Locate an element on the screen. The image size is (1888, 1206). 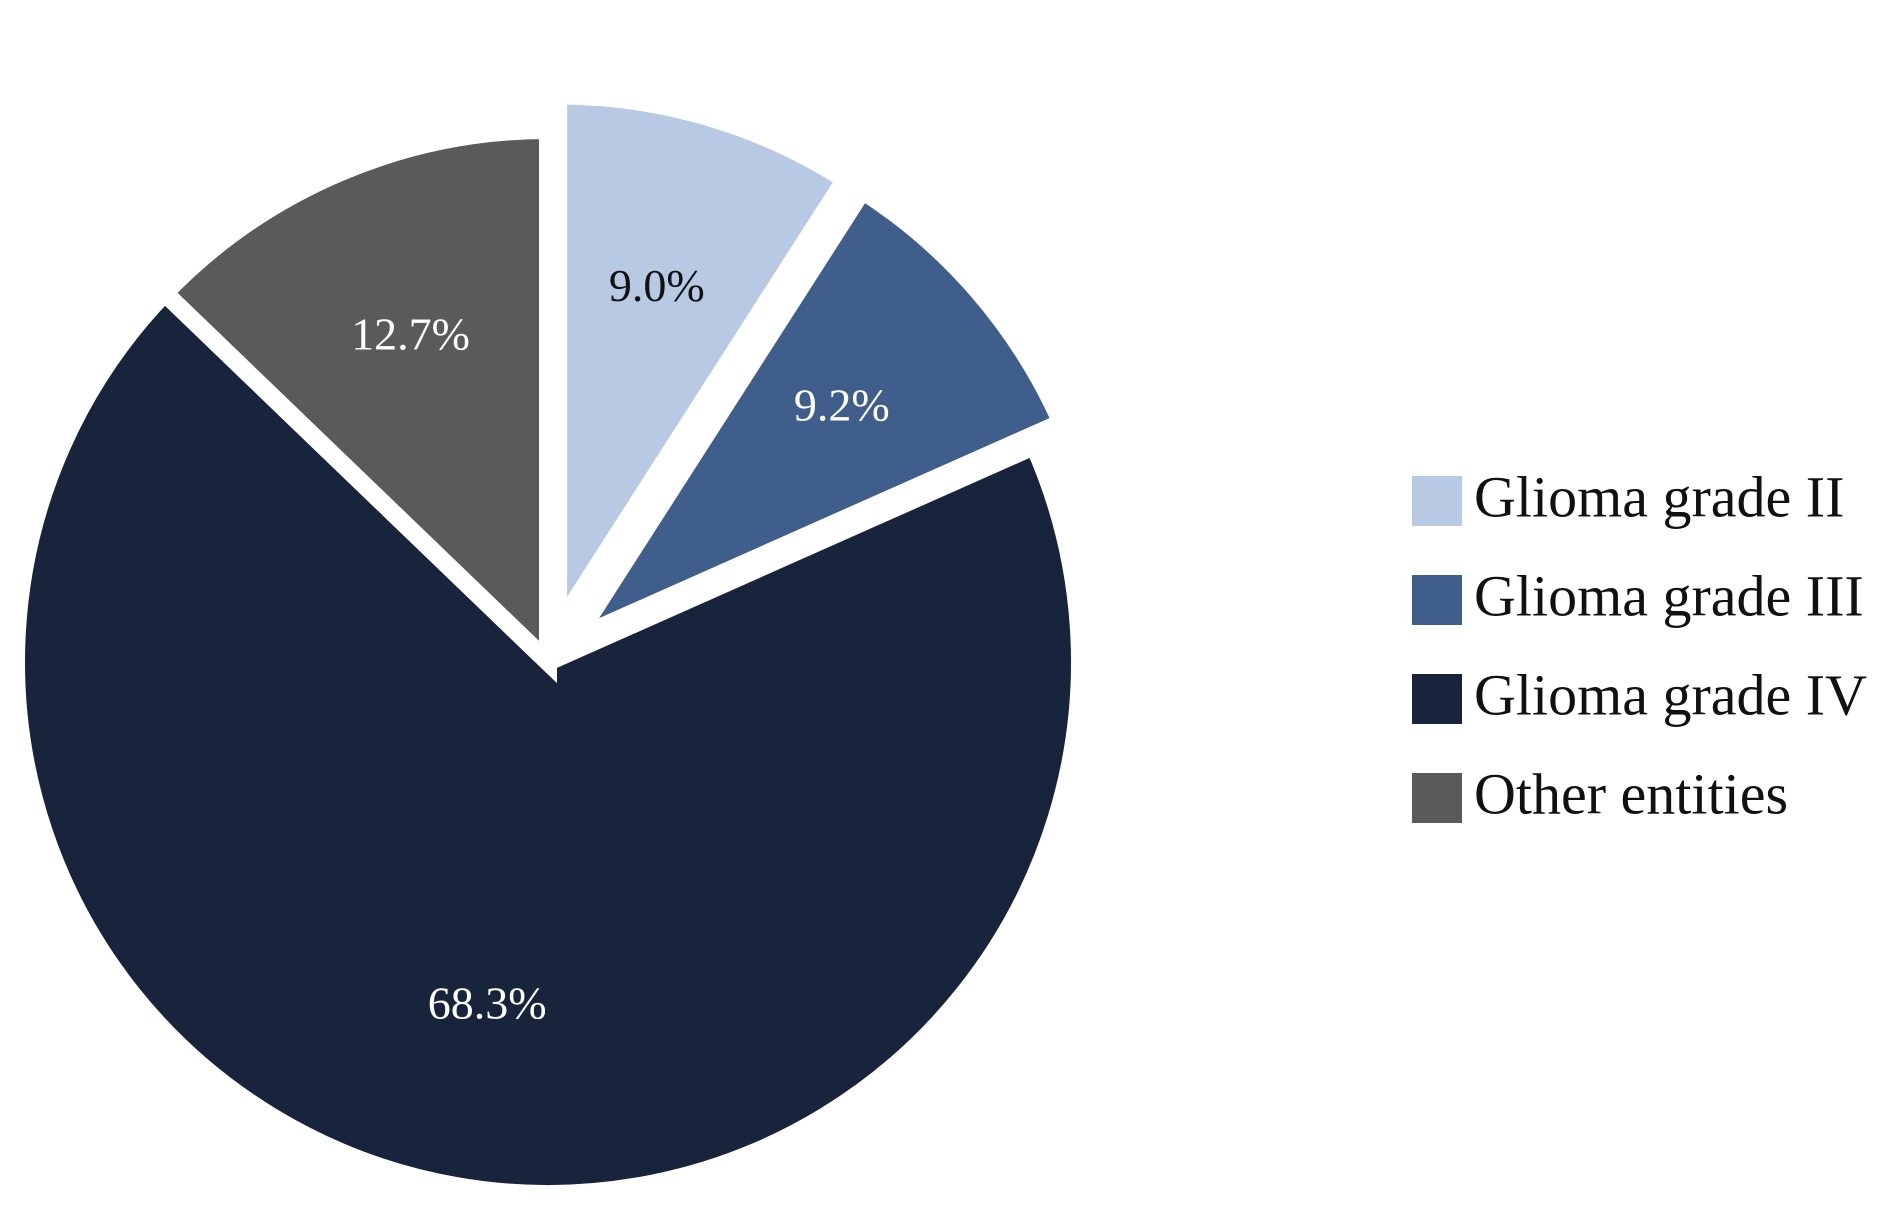
legend-item: Glioma grade III is located at coordinates (1638, 595).